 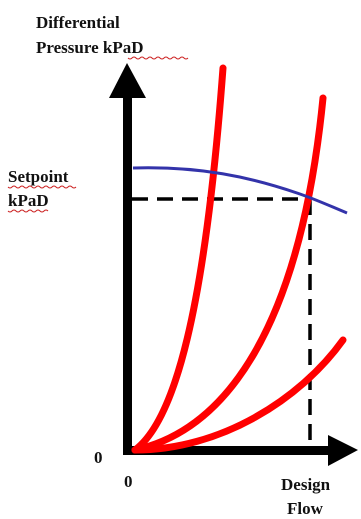 I want to click on pump-curve, so click(x=240, y=190).